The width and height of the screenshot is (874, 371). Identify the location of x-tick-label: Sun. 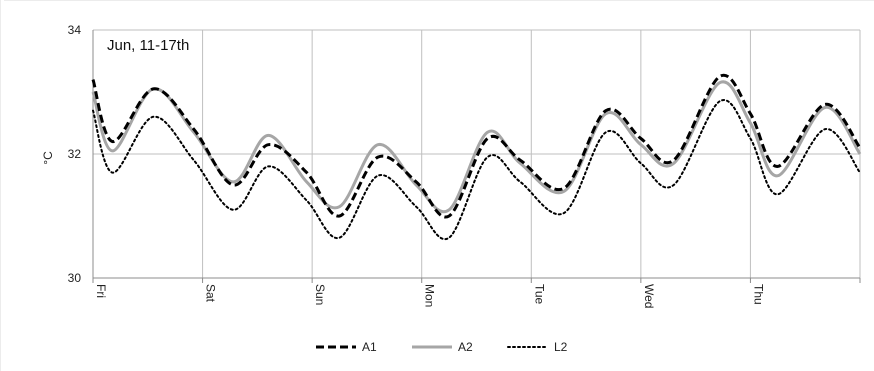
(320, 294).